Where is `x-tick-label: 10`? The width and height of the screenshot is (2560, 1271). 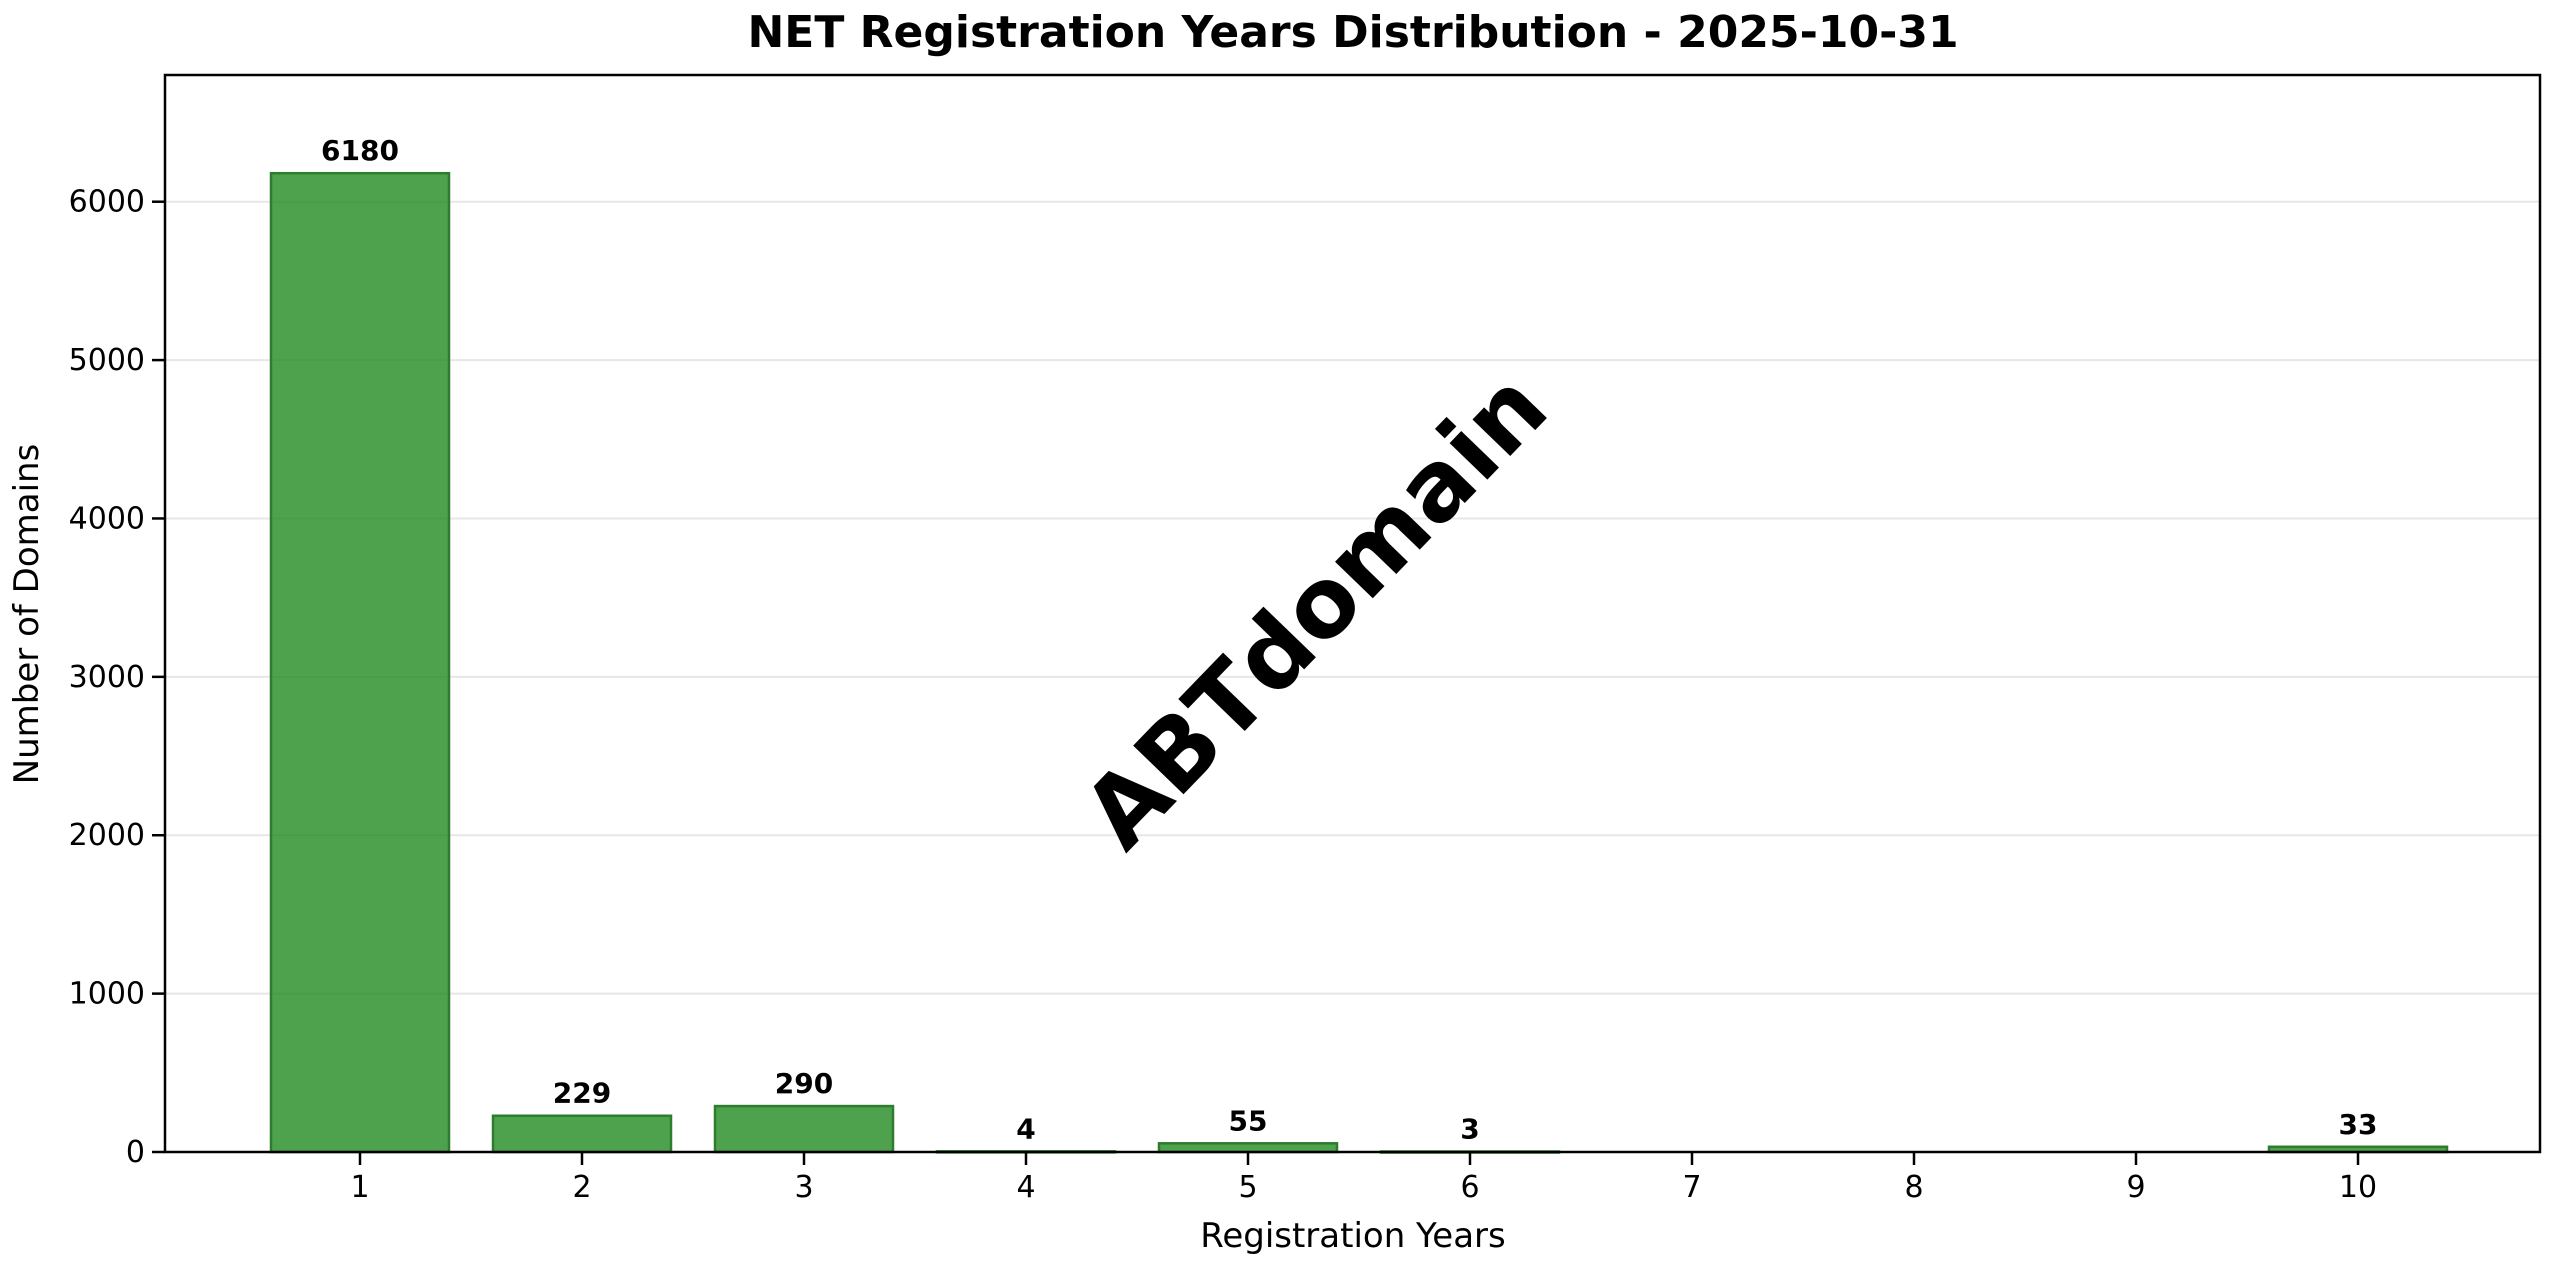
x-tick-label: 10 is located at coordinates (2358, 1187).